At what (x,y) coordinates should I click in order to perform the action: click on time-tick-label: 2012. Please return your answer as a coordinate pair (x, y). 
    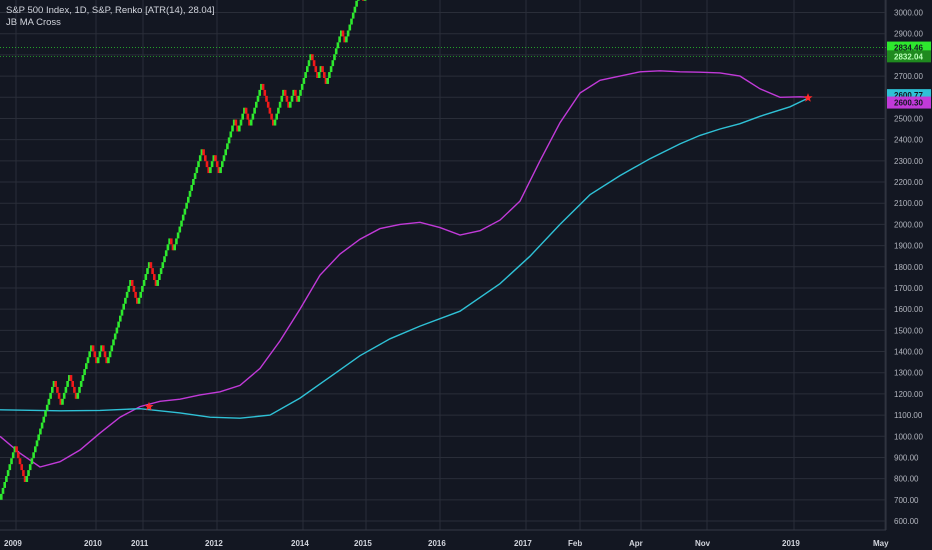
    Looking at the image, I should click on (214, 543).